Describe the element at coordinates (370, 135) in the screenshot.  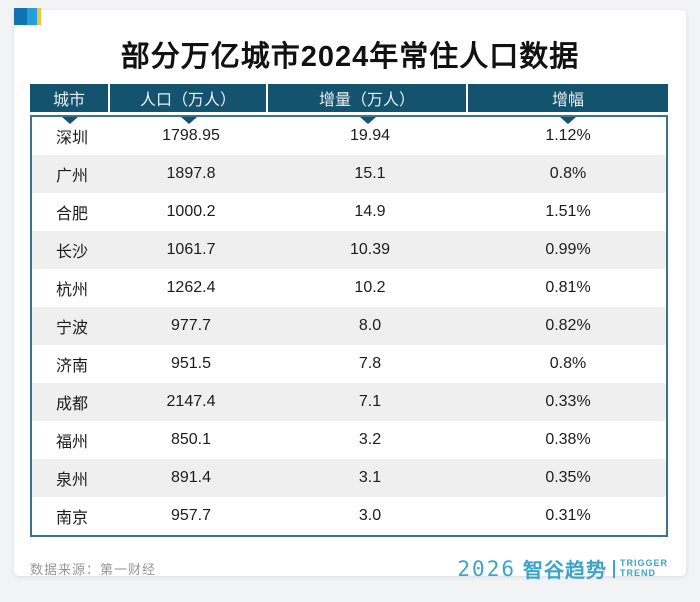
I see `increment-cell: 19.94` at that location.